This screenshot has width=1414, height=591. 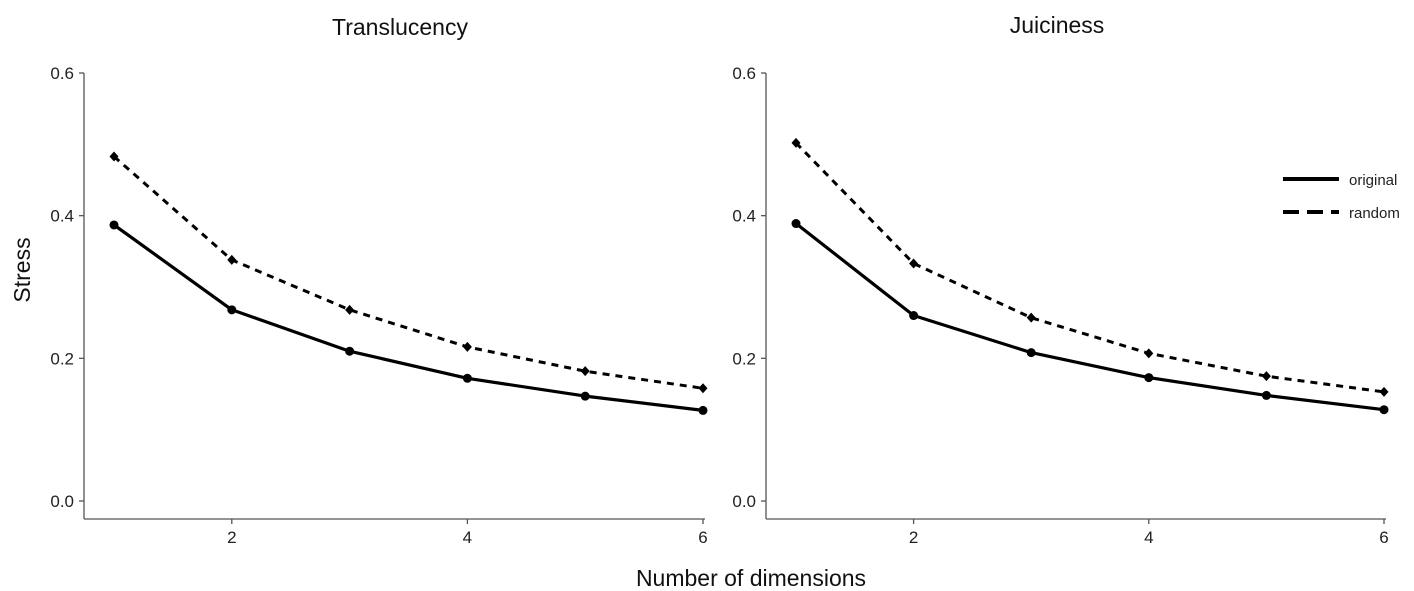 What do you see at coordinates (1341, 197) in the screenshot?
I see `legend: original random` at bounding box center [1341, 197].